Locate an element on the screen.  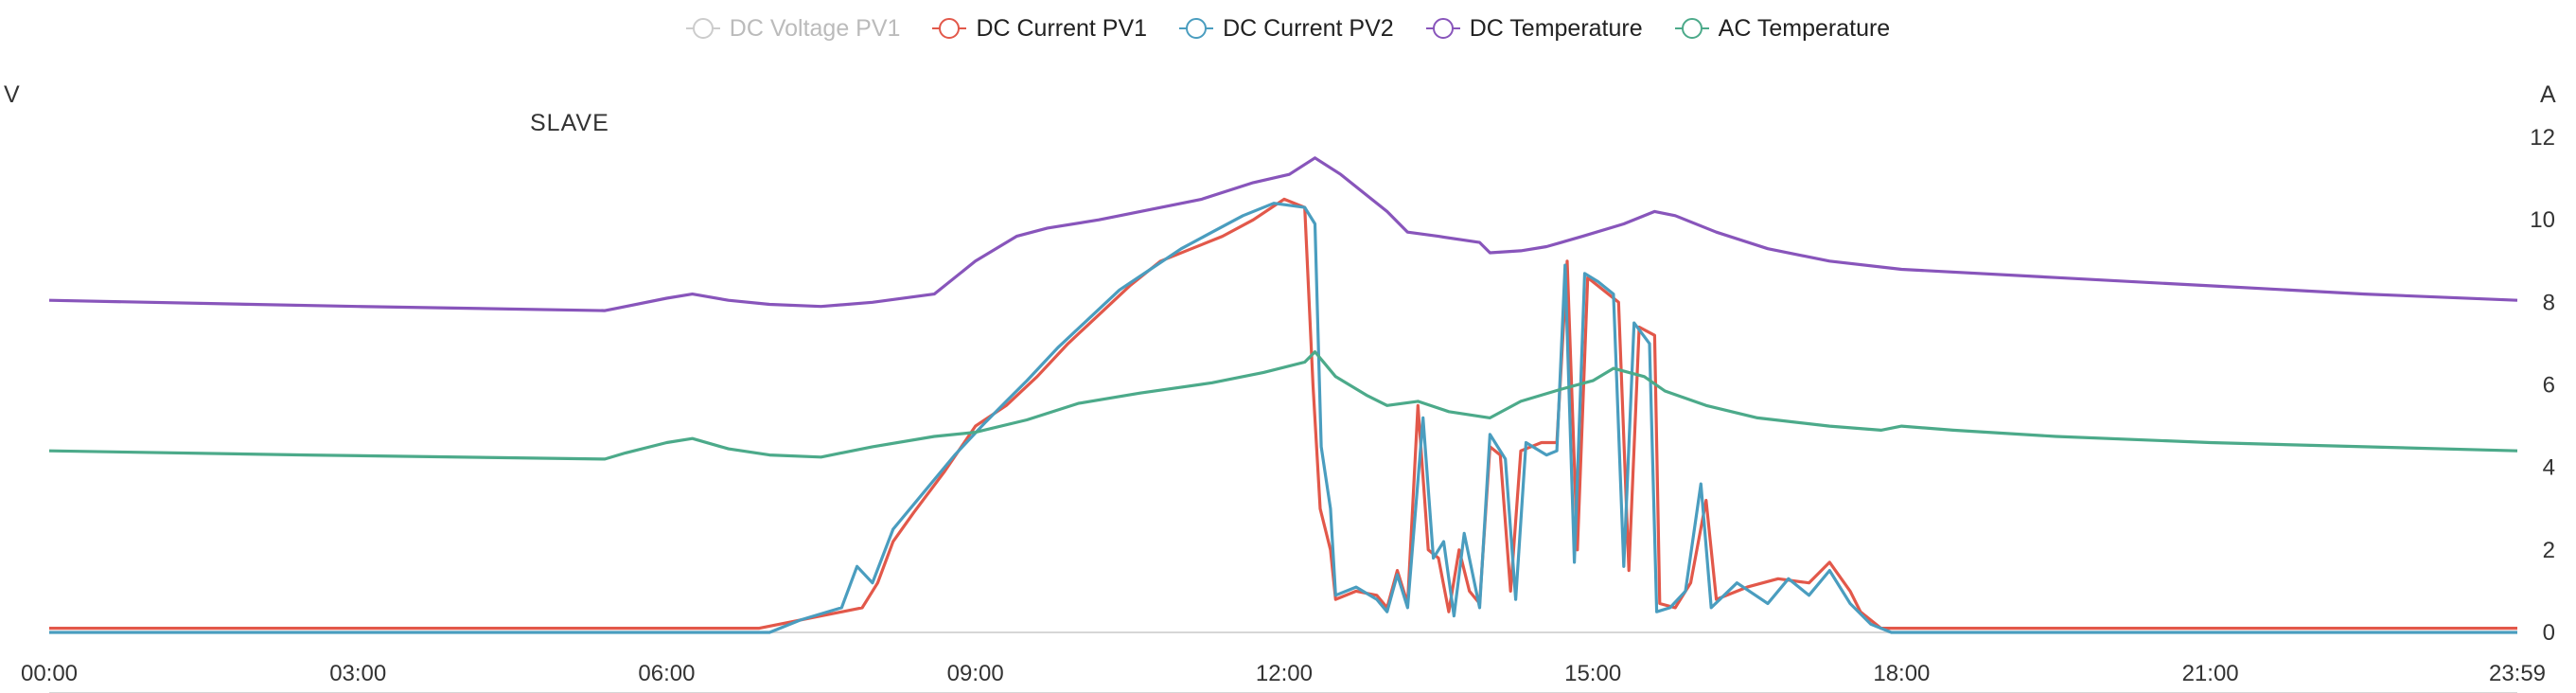
right-axis-unit: A is located at coordinates (2548, 94).